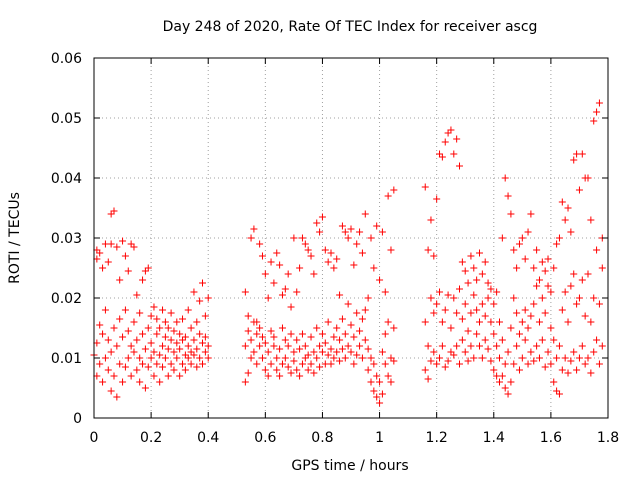 This screenshot has height=480, width=640. I want to click on x-tick-label: 0.2, so click(151, 438).